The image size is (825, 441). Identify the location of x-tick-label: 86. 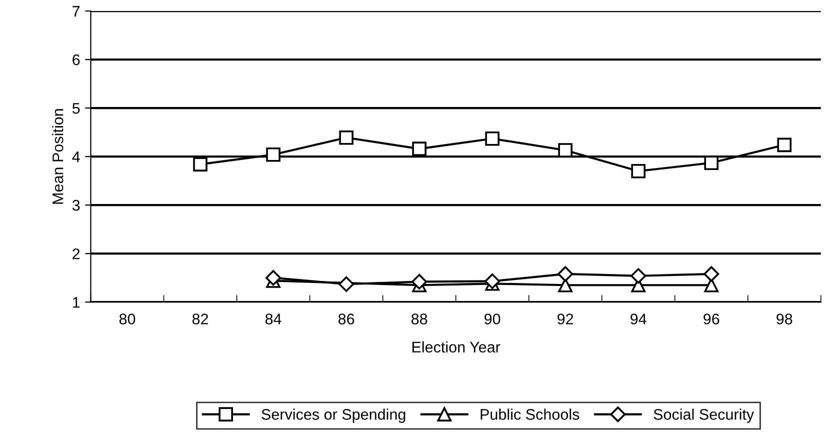
(346, 319).